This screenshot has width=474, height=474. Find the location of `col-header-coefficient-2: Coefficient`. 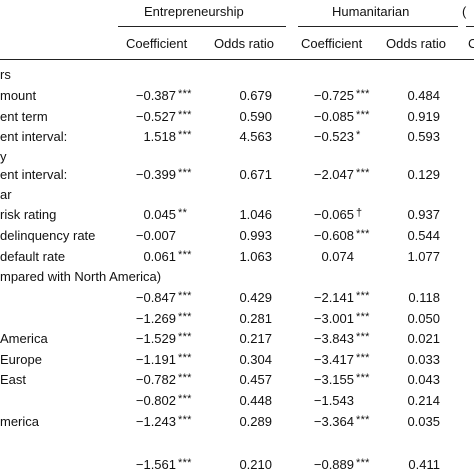

col-header-coefficient-2: Coefficient is located at coordinates (332, 43).